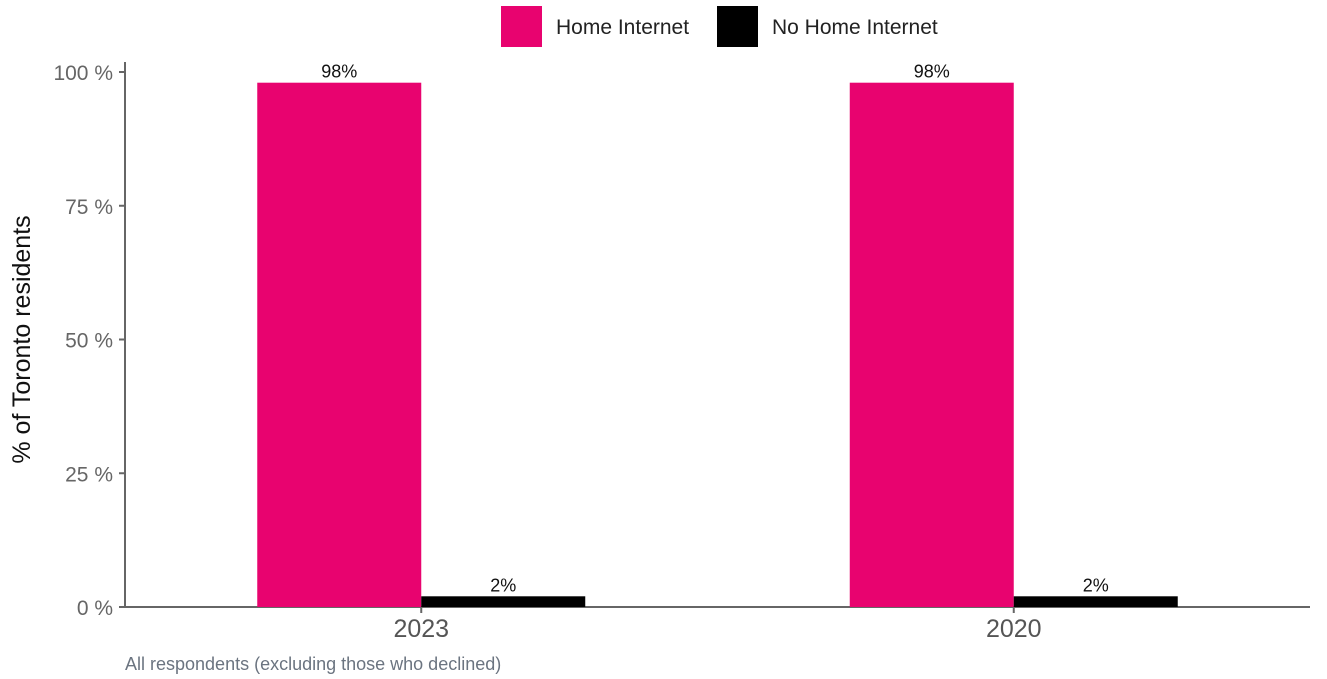  I want to click on y-tick-label: 50 %, so click(89, 341).